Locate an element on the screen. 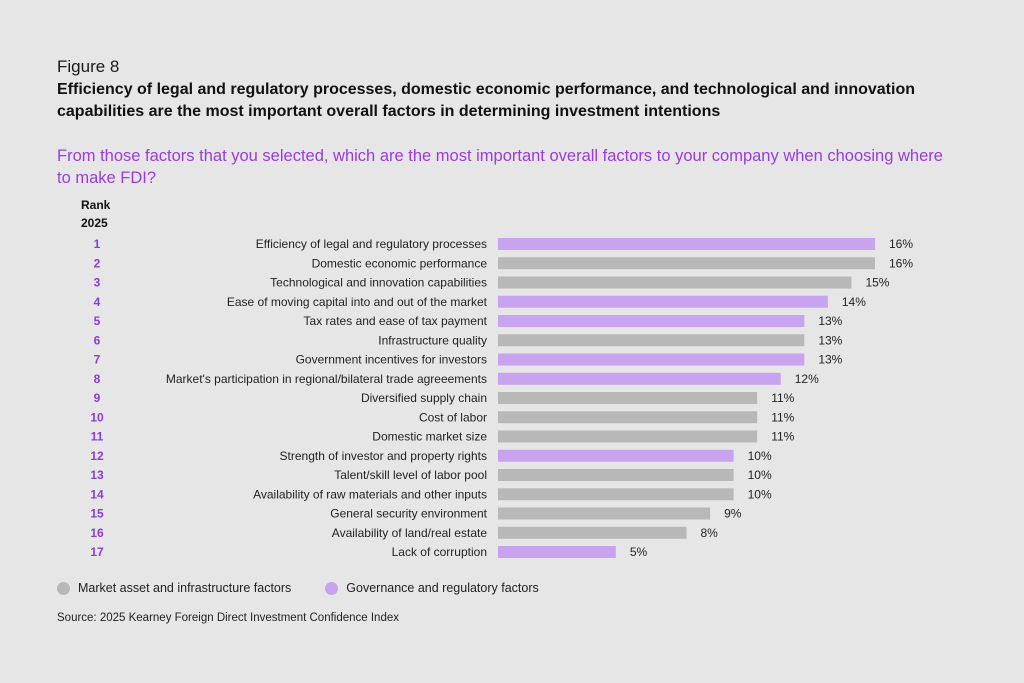 The image size is (1024, 683). legend-item-market: Market asset and infrastructure factors is located at coordinates (174, 588).